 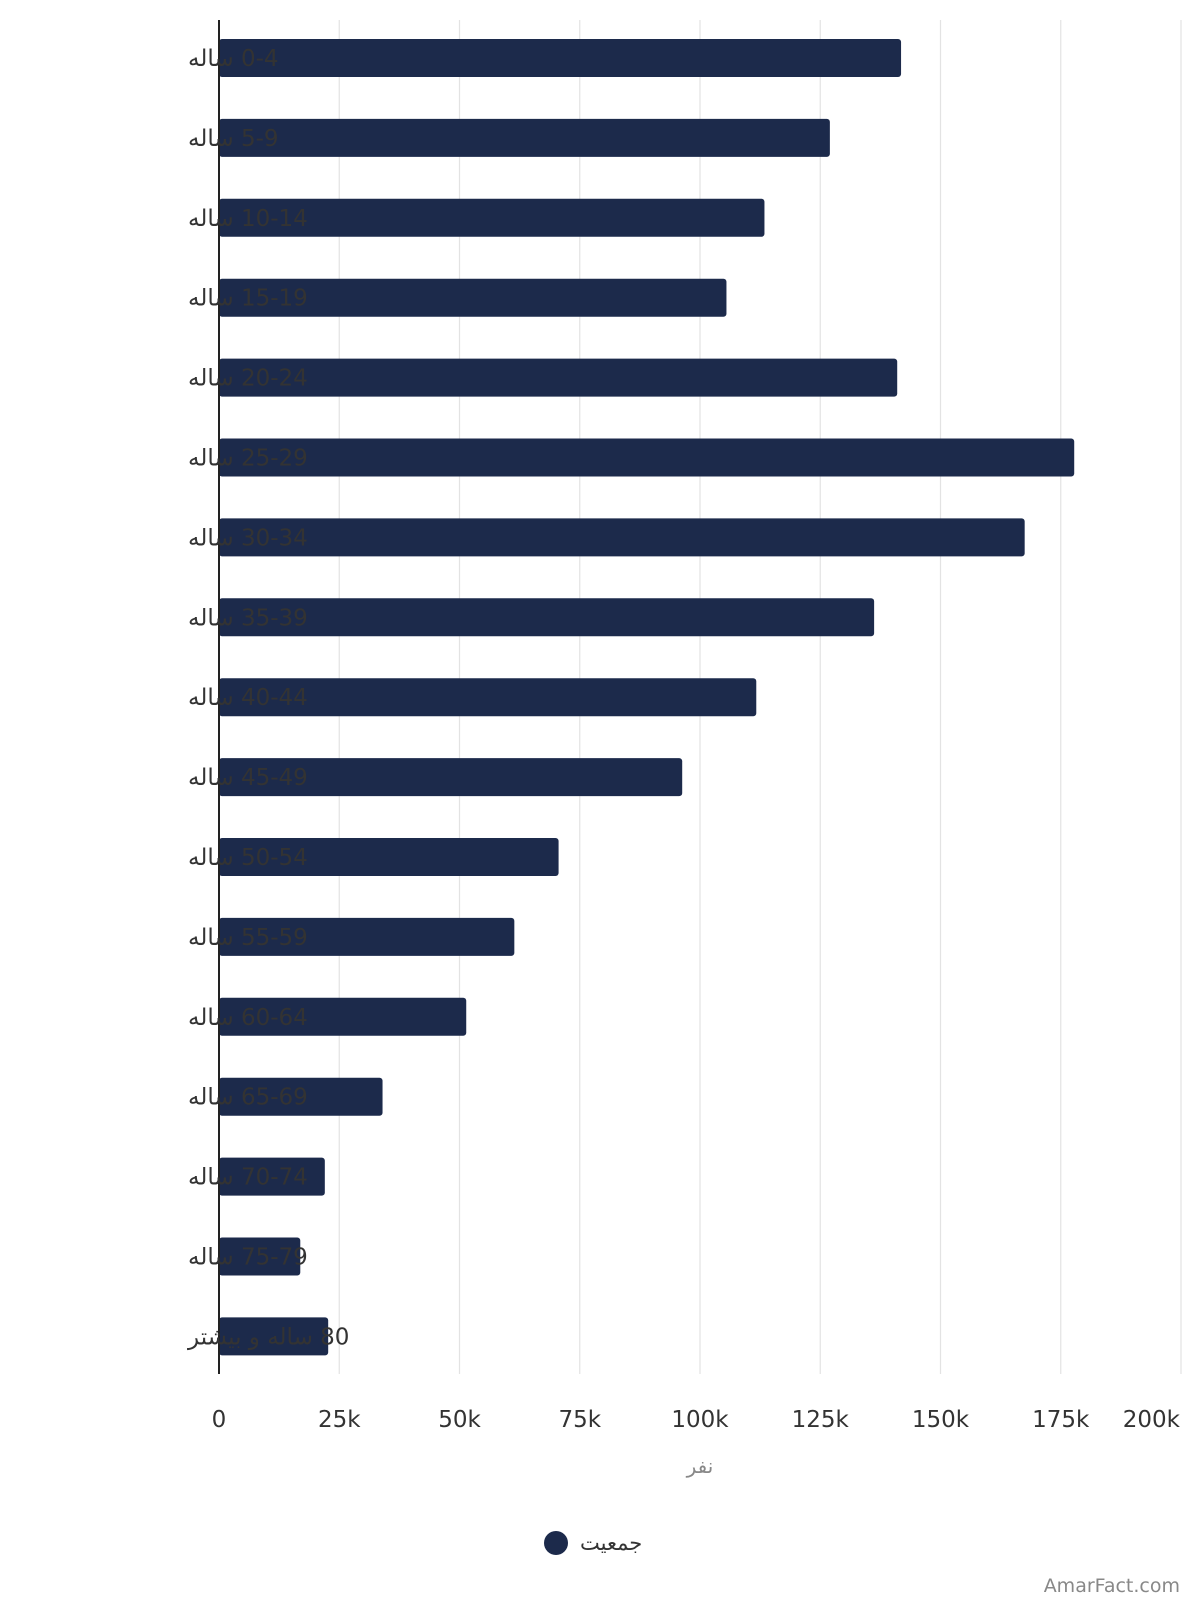 What do you see at coordinates (339, 1420) in the screenshot?
I see `x-tick-label: 25k` at bounding box center [339, 1420].